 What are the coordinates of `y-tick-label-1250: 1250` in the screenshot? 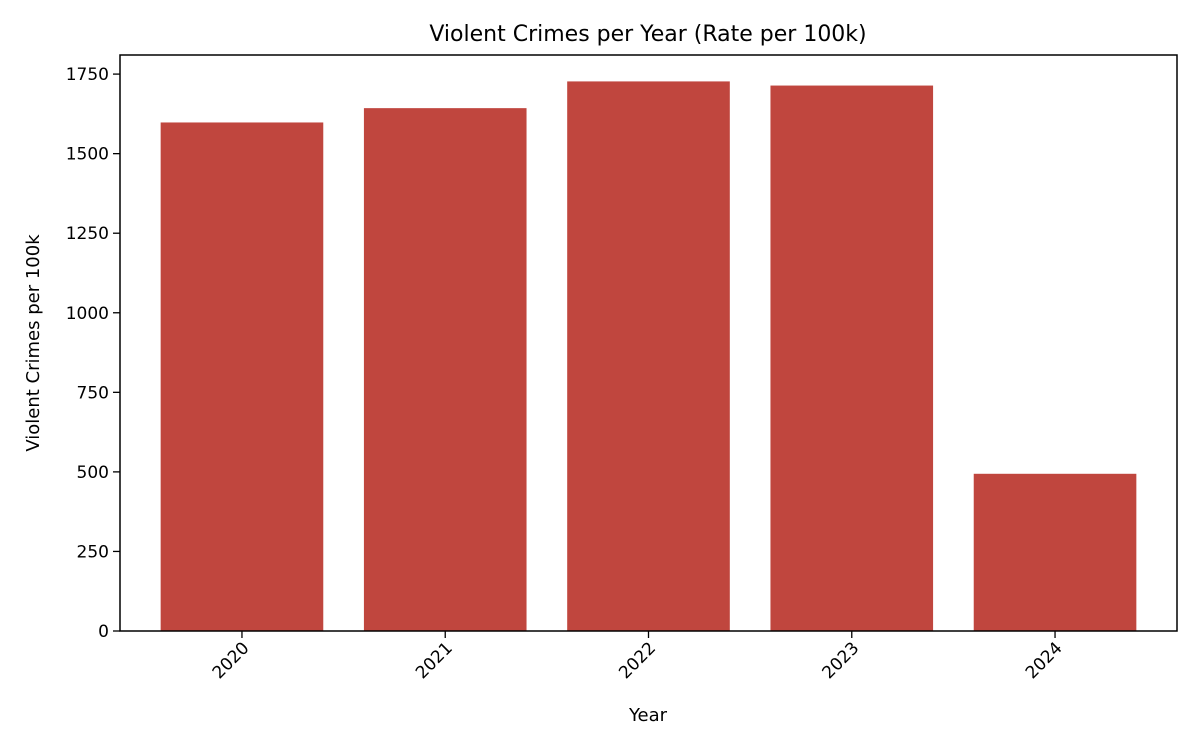 It's located at (87, 234).